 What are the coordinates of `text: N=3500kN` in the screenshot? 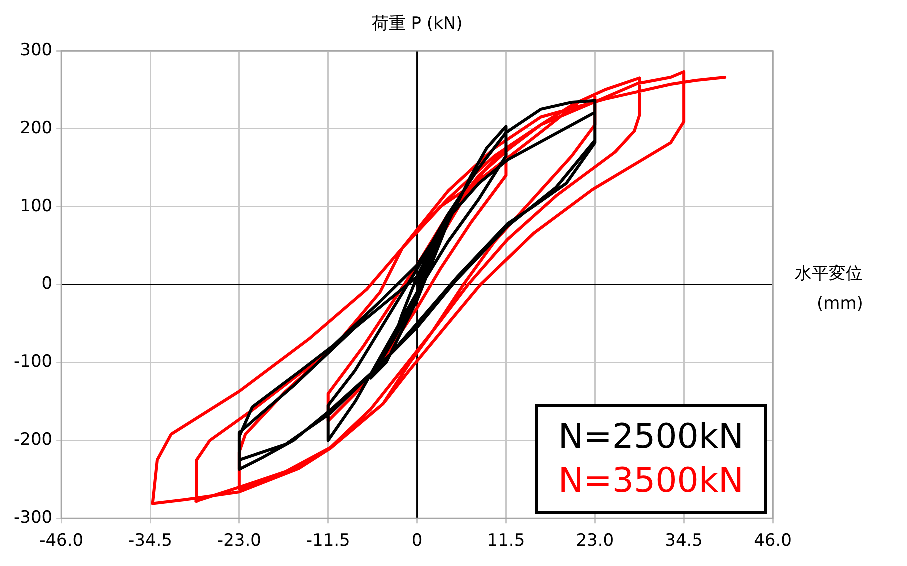 It's located at (651, 481).